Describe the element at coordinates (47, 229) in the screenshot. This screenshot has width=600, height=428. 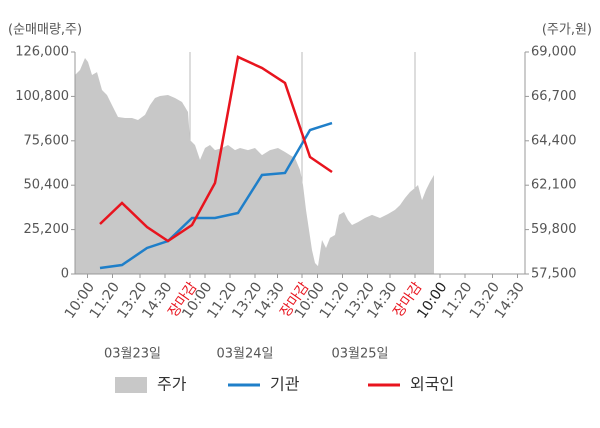
I see `y-tick-label: 25,200` at that location.